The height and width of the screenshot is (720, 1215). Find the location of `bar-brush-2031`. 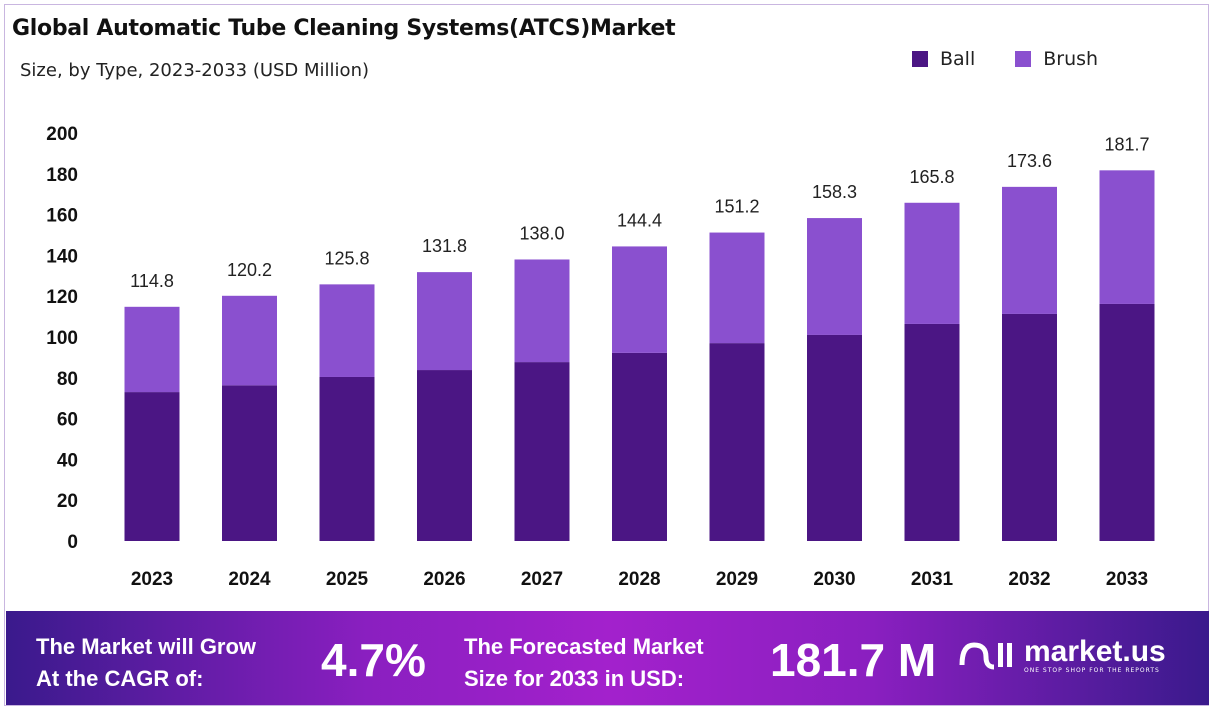

bar-brush-2031 is located at coordinates (932, 263).